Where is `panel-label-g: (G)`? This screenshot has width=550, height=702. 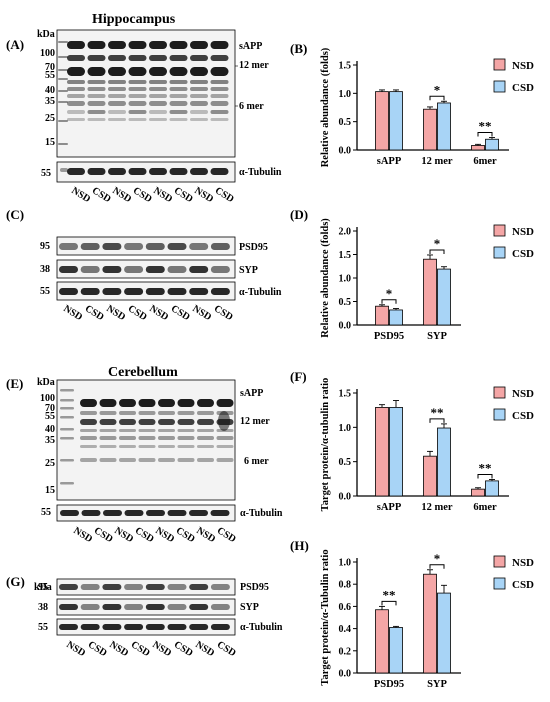 panel-label-g: (G) is located at coordinates (15, 581).